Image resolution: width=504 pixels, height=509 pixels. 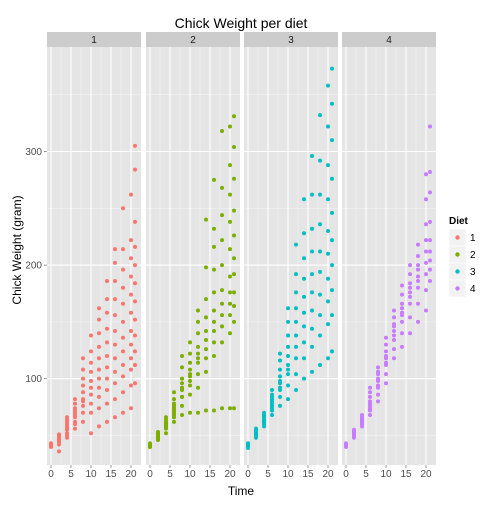 I want to click on facet-strip, so click(x=94, y=39).